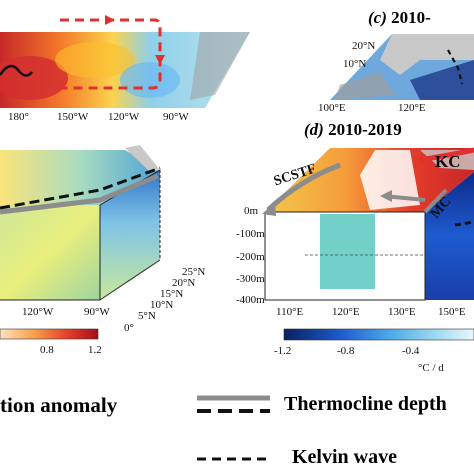 Image resolution: width=474 pixels, height=474 pixels. I want to click on panel-c-letter: (c), so click(377, 17).